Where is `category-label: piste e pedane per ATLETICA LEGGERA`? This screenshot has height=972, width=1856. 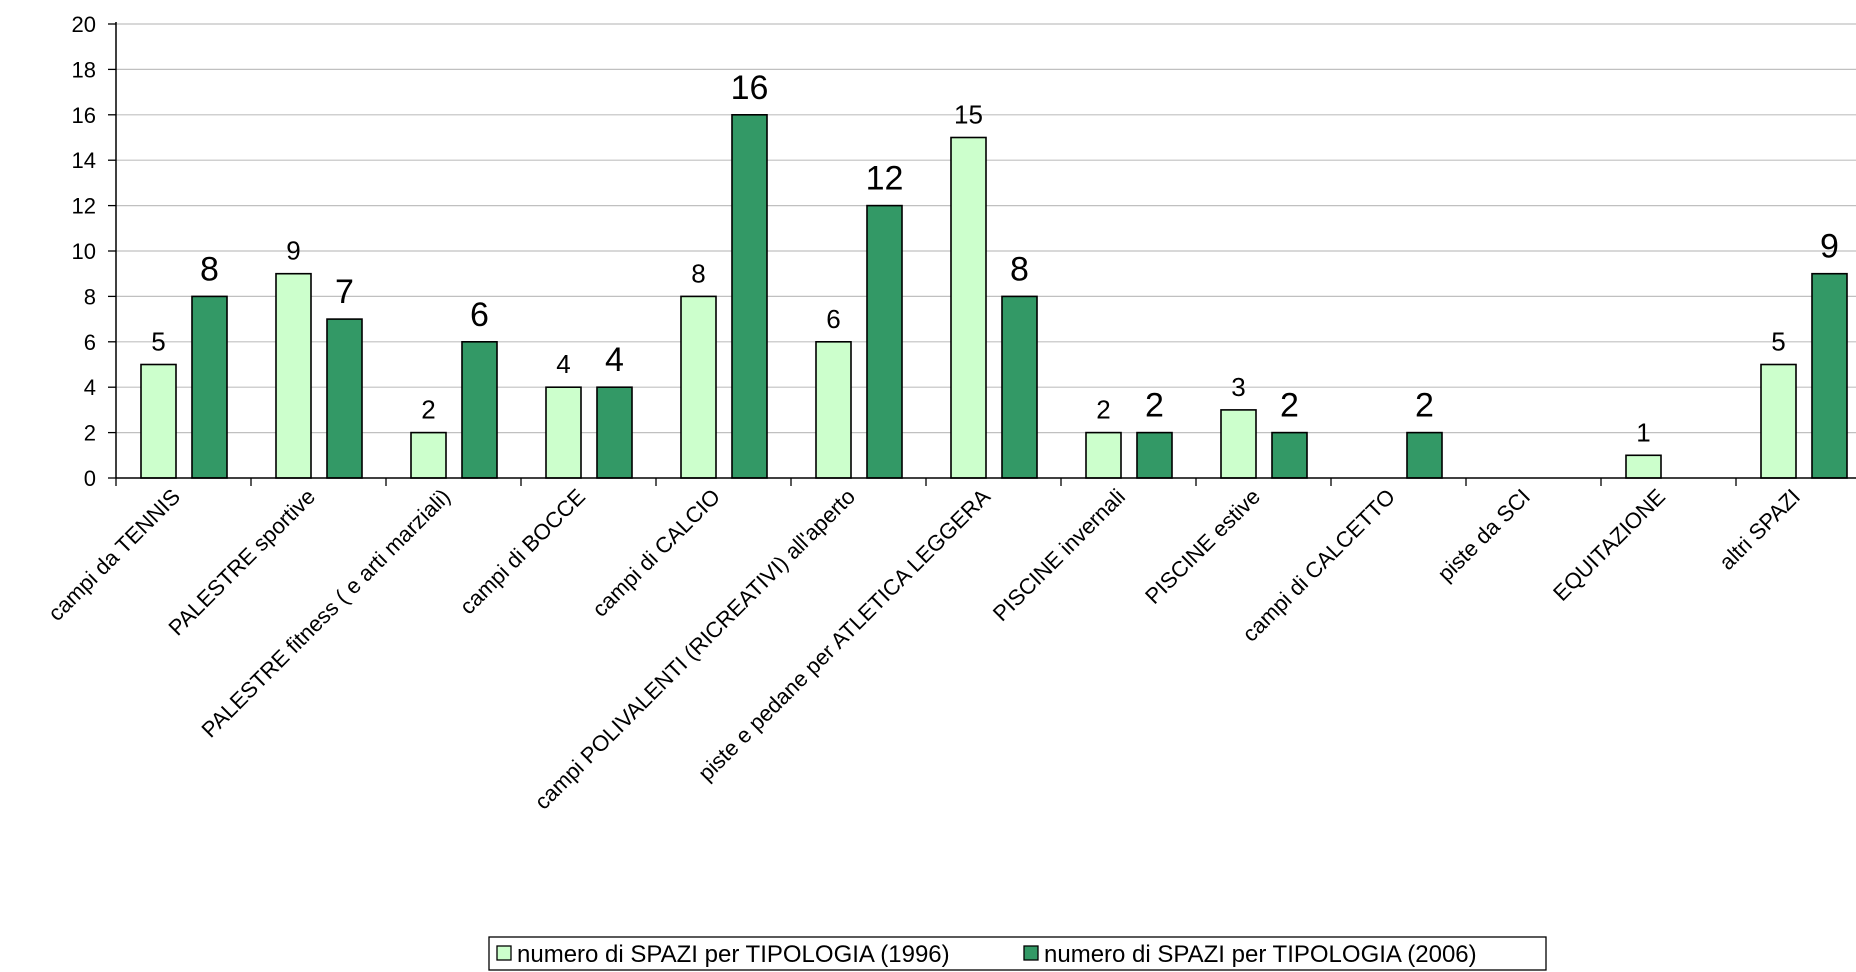
category-label: piste e pedane per ATLETICA LEGGERA is located at coordinates (844, 635).